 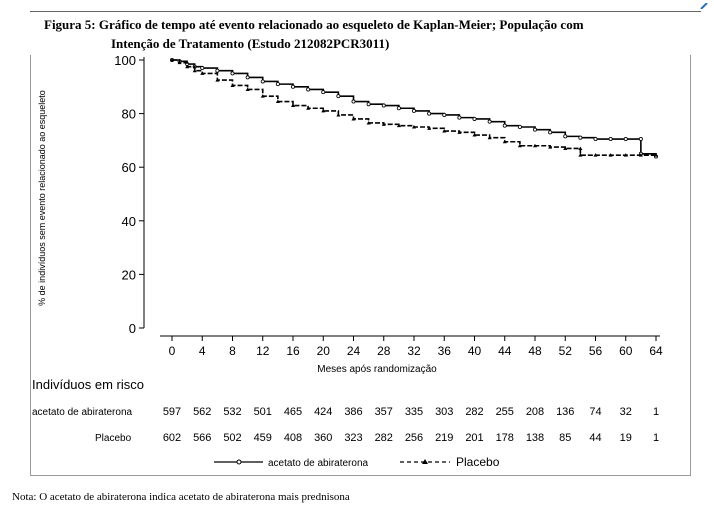 I want to click on x-tick-label: 4, so click(x=202, y=351).